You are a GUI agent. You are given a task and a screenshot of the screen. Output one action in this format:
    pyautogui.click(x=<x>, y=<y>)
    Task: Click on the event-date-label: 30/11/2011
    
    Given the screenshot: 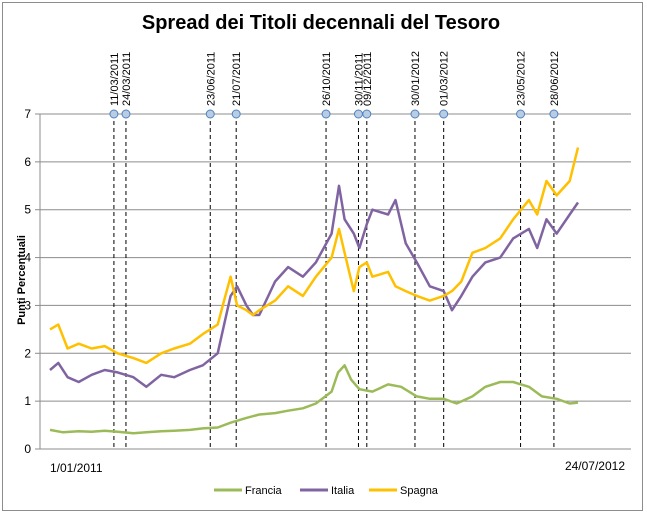 What is the action you would take?
    pyautogui.click(x=359, y=79)
    